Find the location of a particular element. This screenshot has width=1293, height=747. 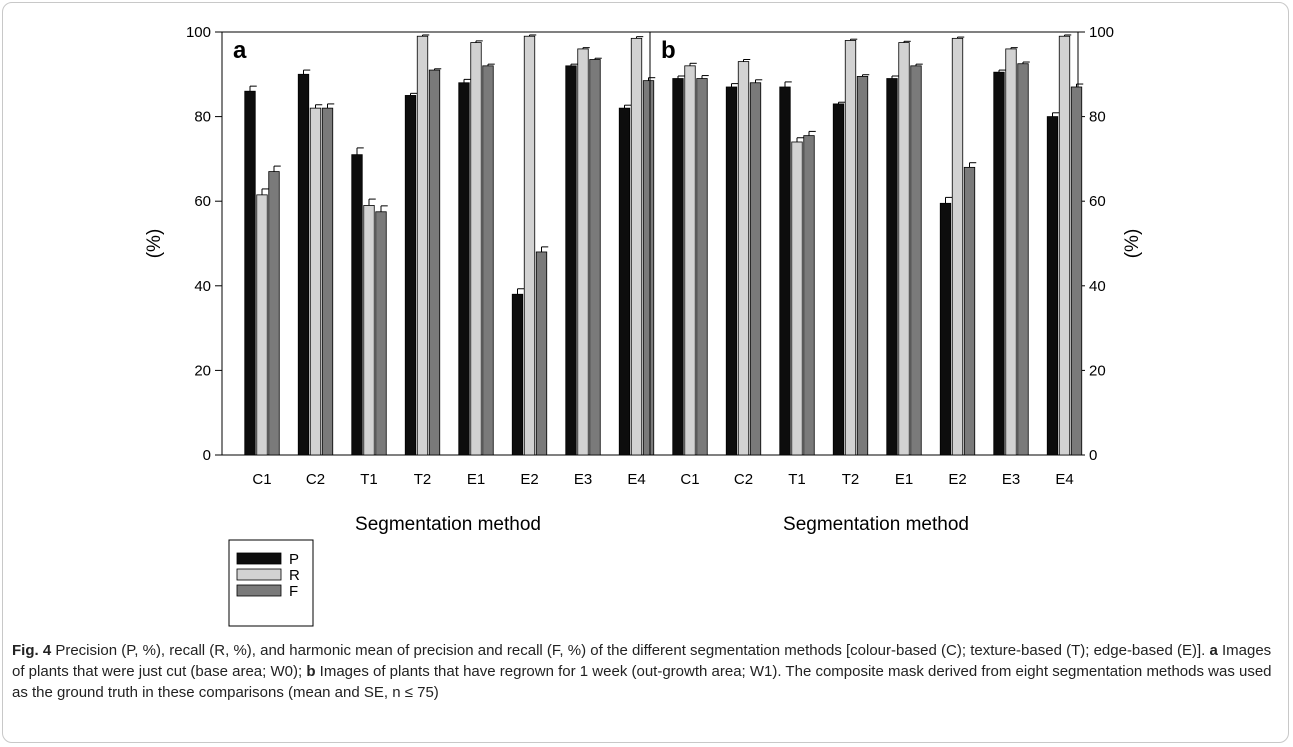

caption-panel-b: b is located at coordinates (311, 671).